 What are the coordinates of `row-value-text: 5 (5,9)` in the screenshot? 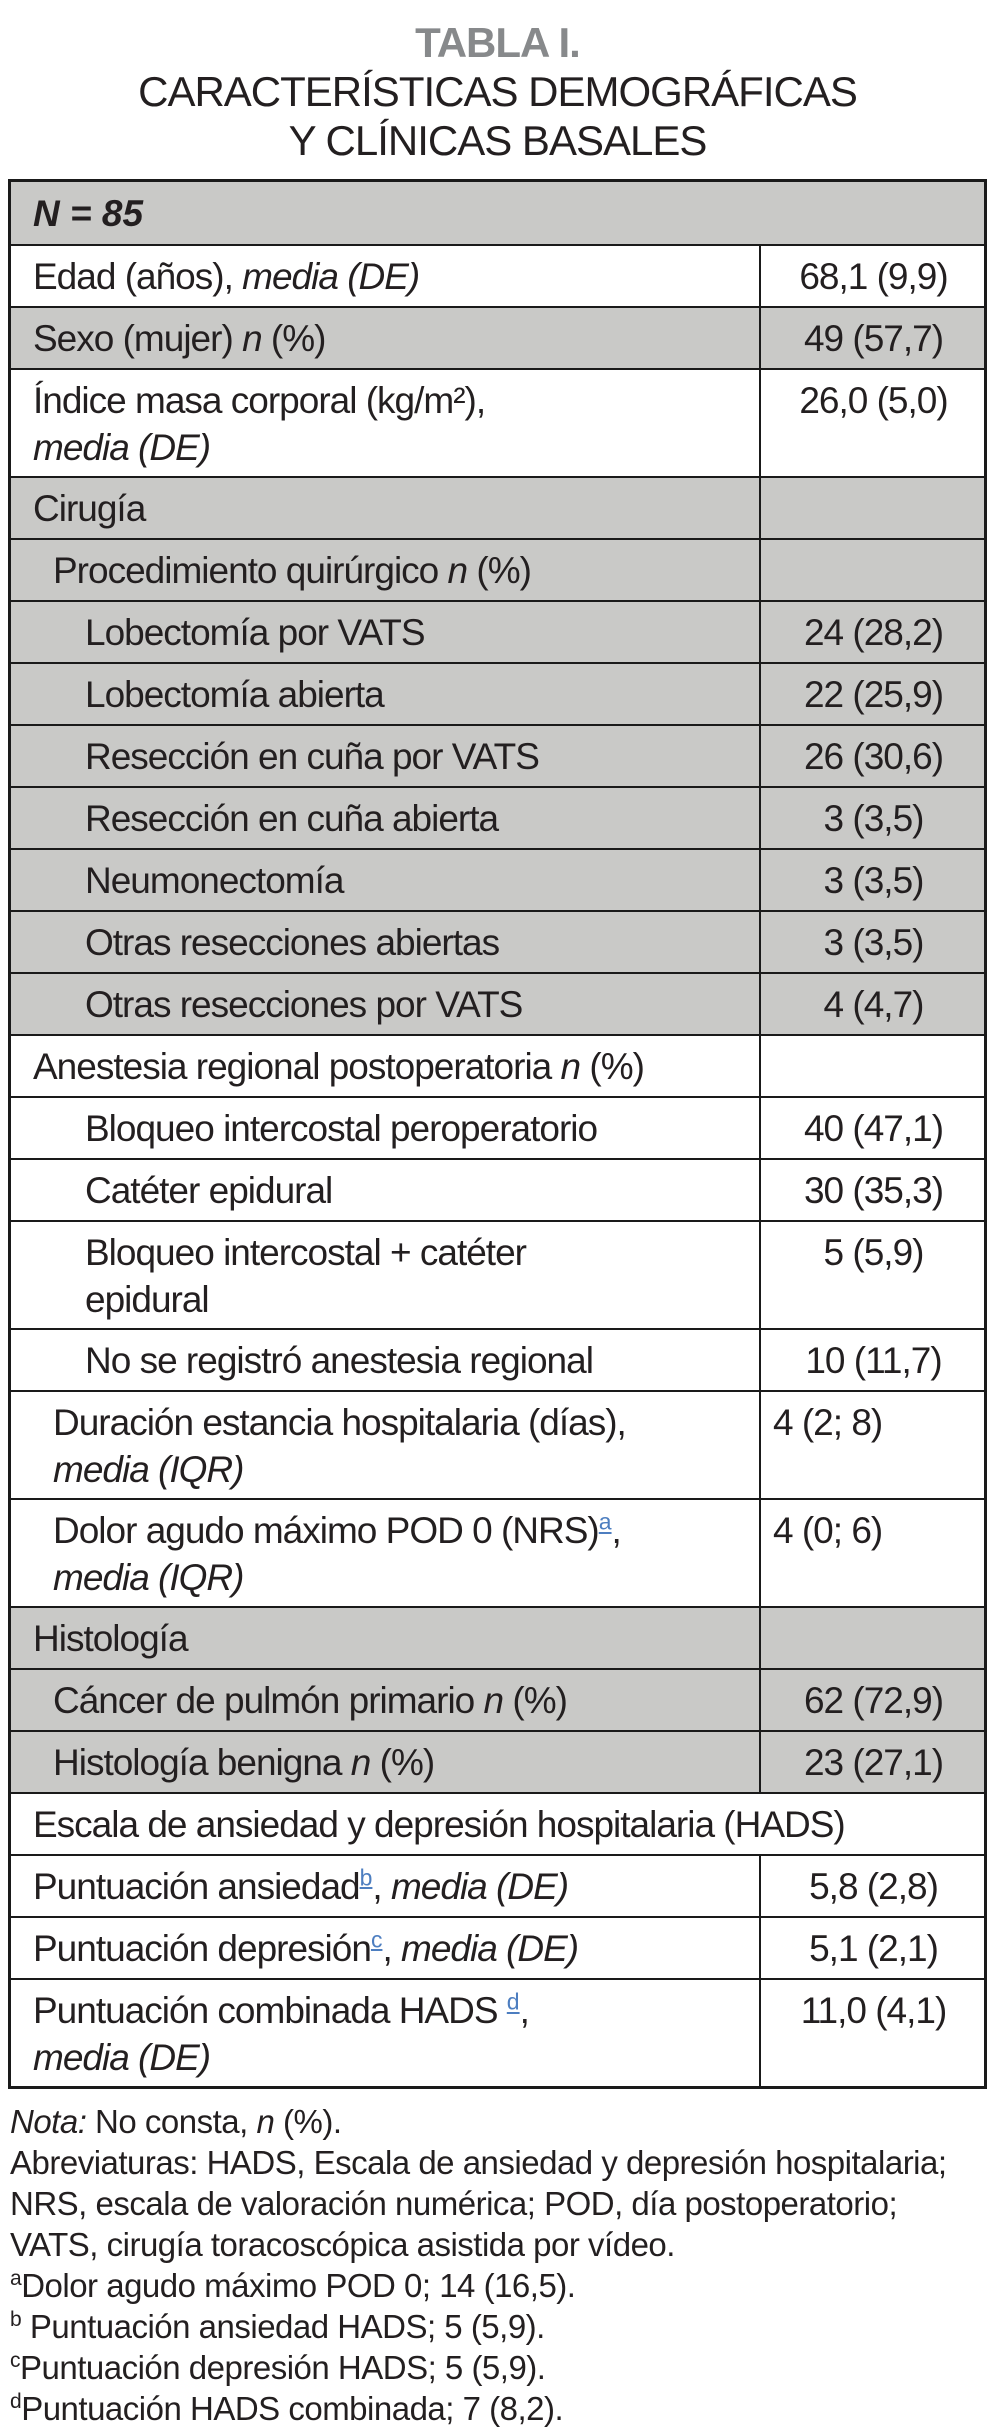 It's located at (874, 1252).